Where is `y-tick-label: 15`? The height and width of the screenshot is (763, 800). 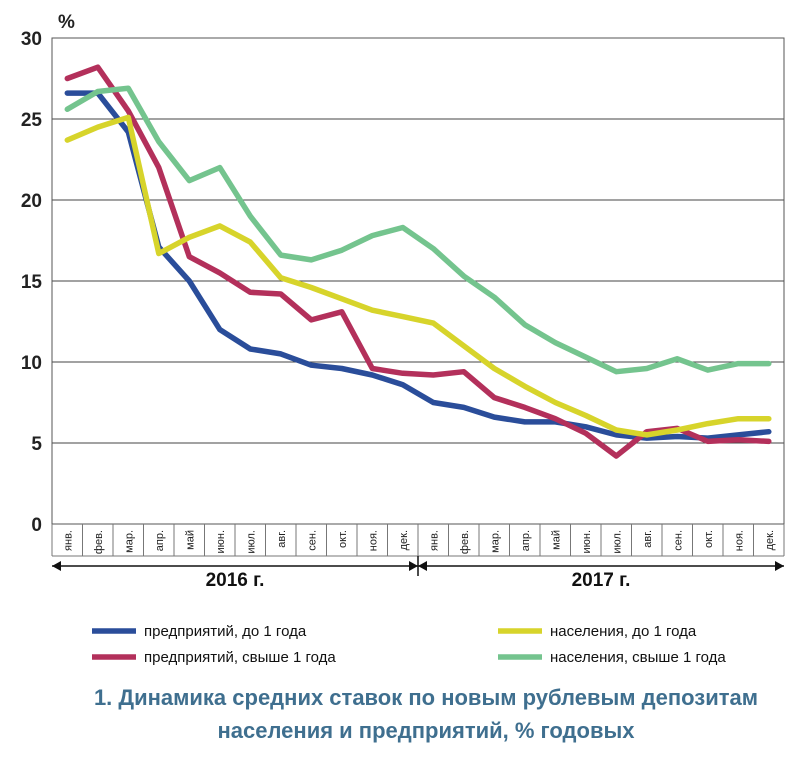
y-tick-label: 15 is located at coordinates (32, 282).